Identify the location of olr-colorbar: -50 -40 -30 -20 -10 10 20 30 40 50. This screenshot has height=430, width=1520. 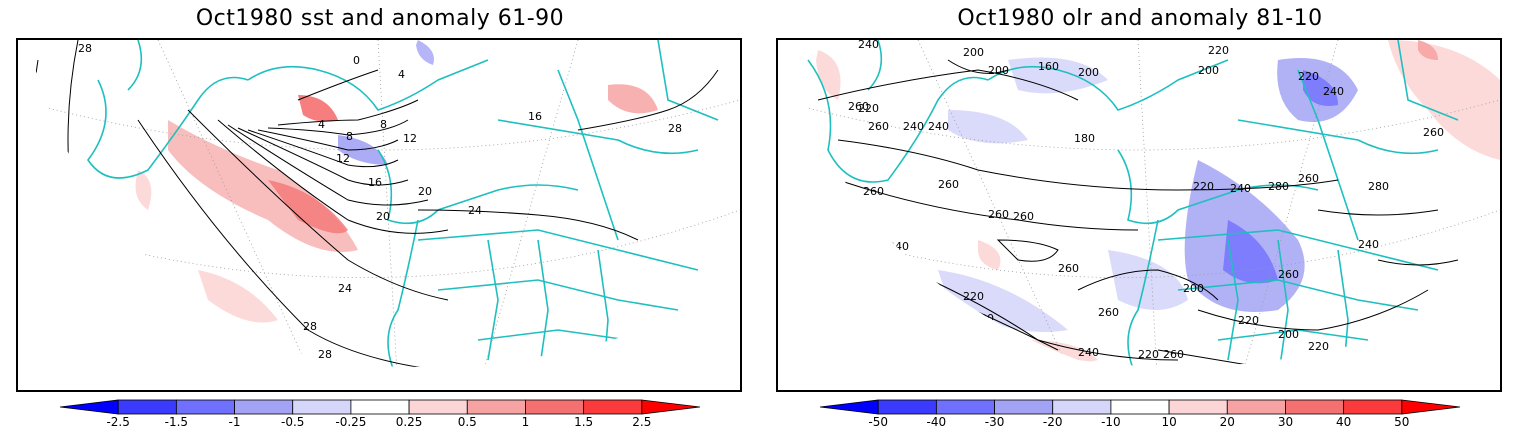
(1140, 413).